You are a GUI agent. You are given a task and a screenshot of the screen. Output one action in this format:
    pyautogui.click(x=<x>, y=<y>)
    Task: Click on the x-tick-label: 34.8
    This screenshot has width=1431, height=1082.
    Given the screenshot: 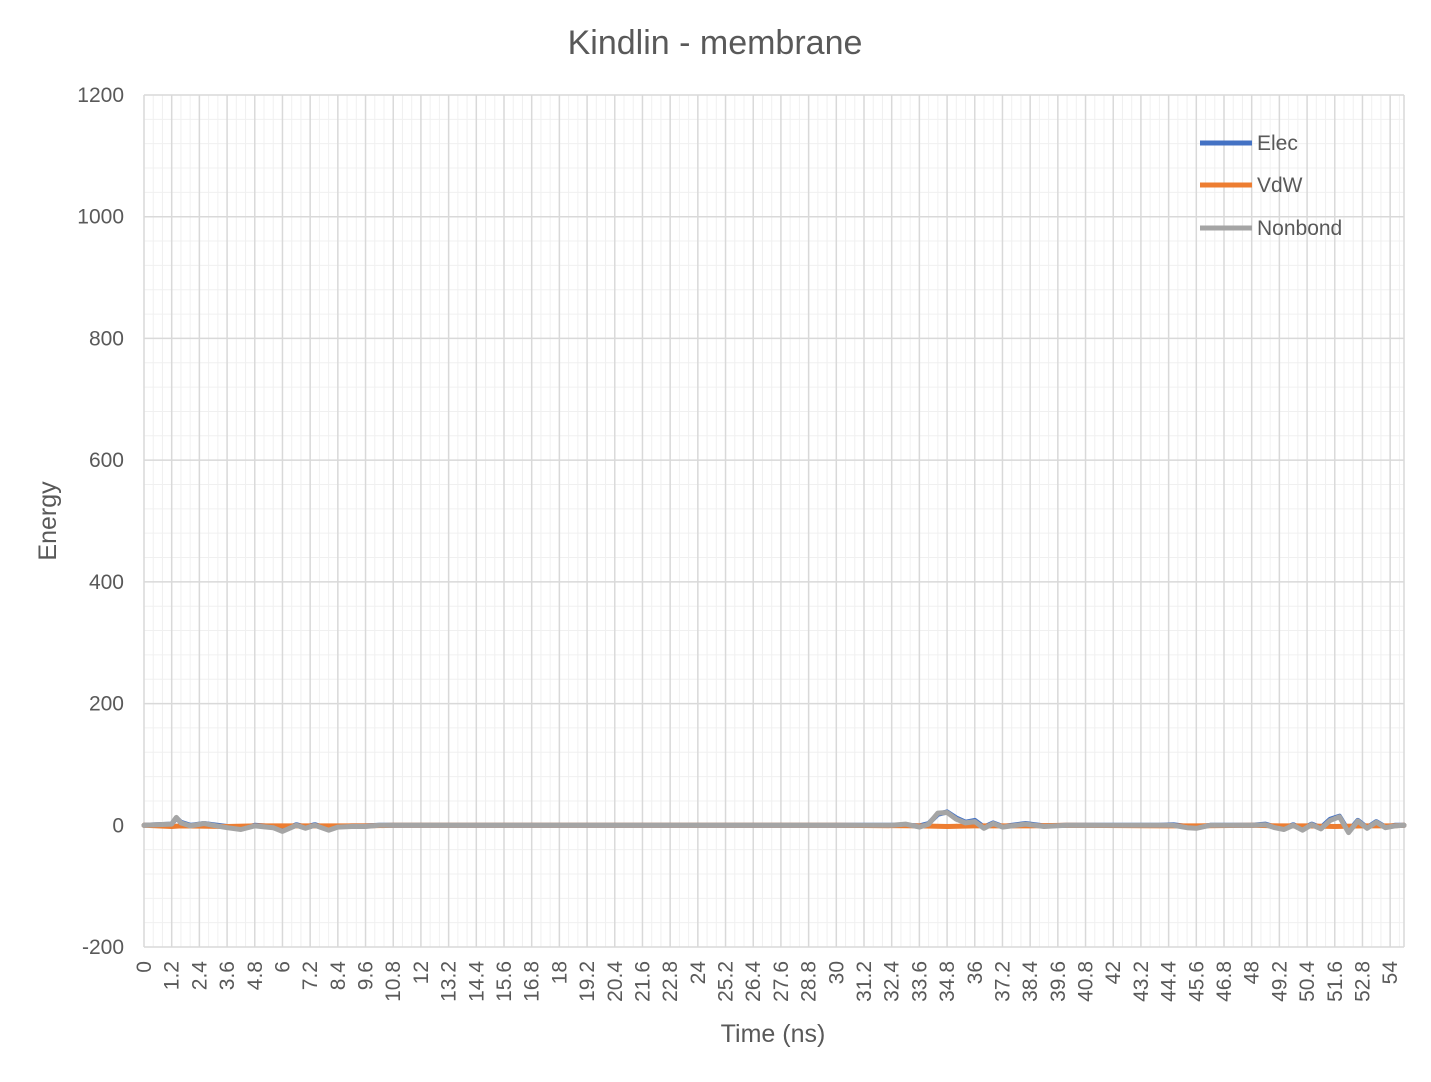 What is the action you would take?
    pyautogui.click(x=947, y=981)
    